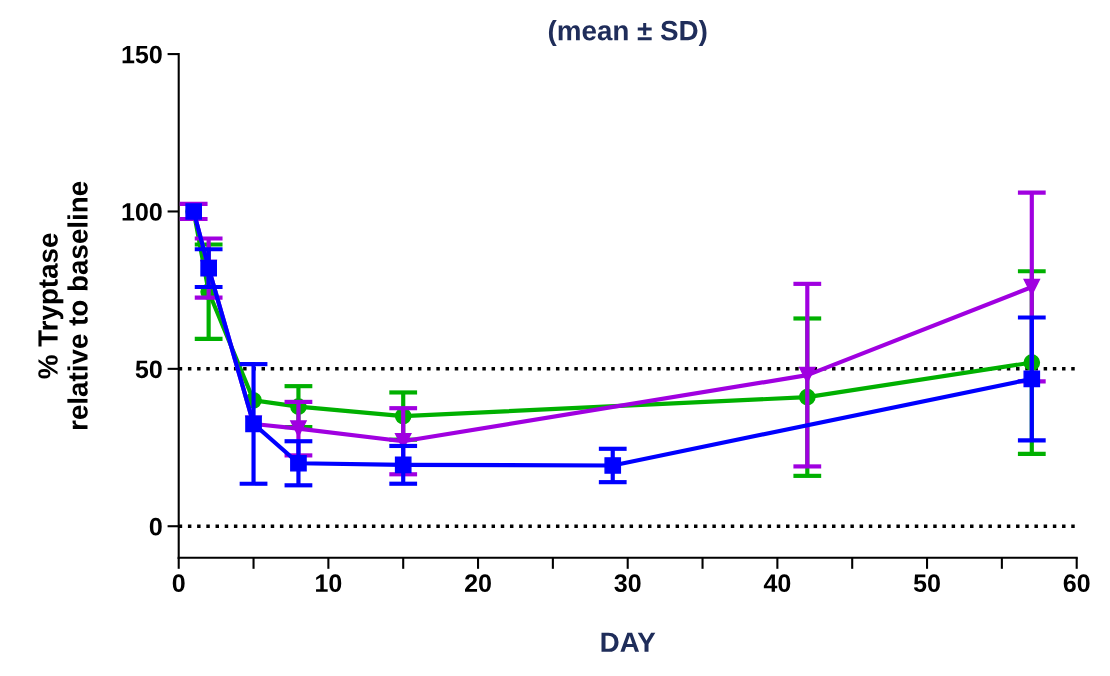  I want to click on x-tick-label: 0, so click(178, 583).